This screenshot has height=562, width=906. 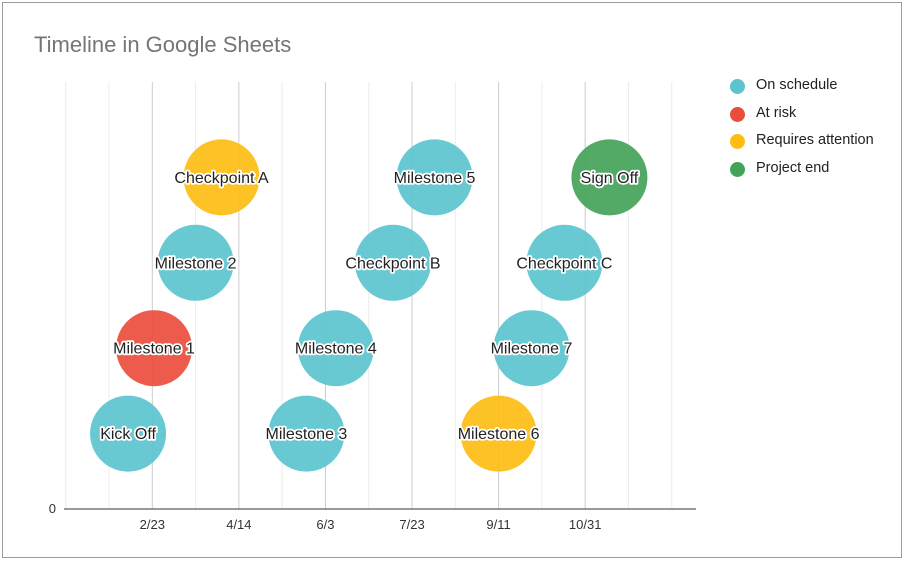 I want to click on milestone-label: Milestone 1, so click(x=154, y=349).